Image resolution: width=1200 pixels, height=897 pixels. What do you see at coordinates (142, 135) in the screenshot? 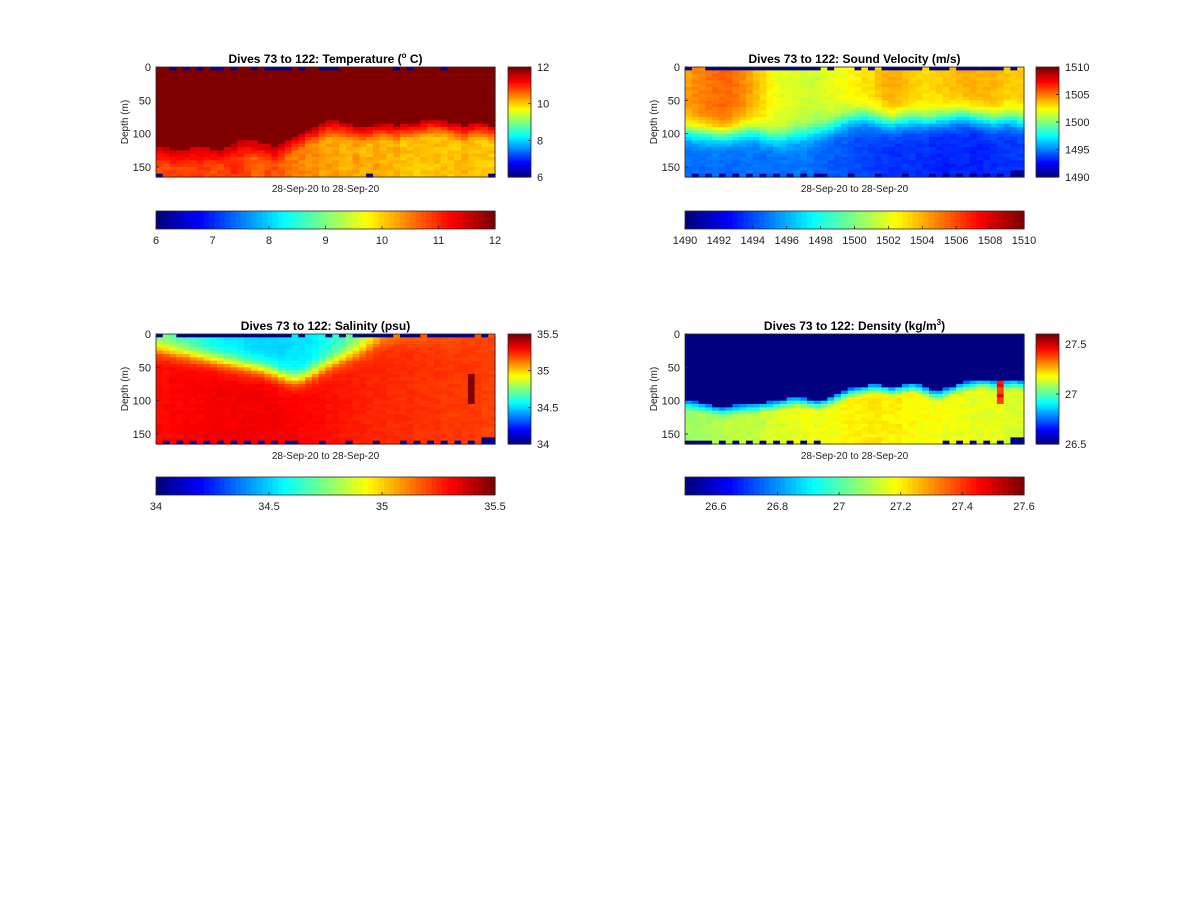
I see `y-tick-label: 100` at bounding box center [142, 135].